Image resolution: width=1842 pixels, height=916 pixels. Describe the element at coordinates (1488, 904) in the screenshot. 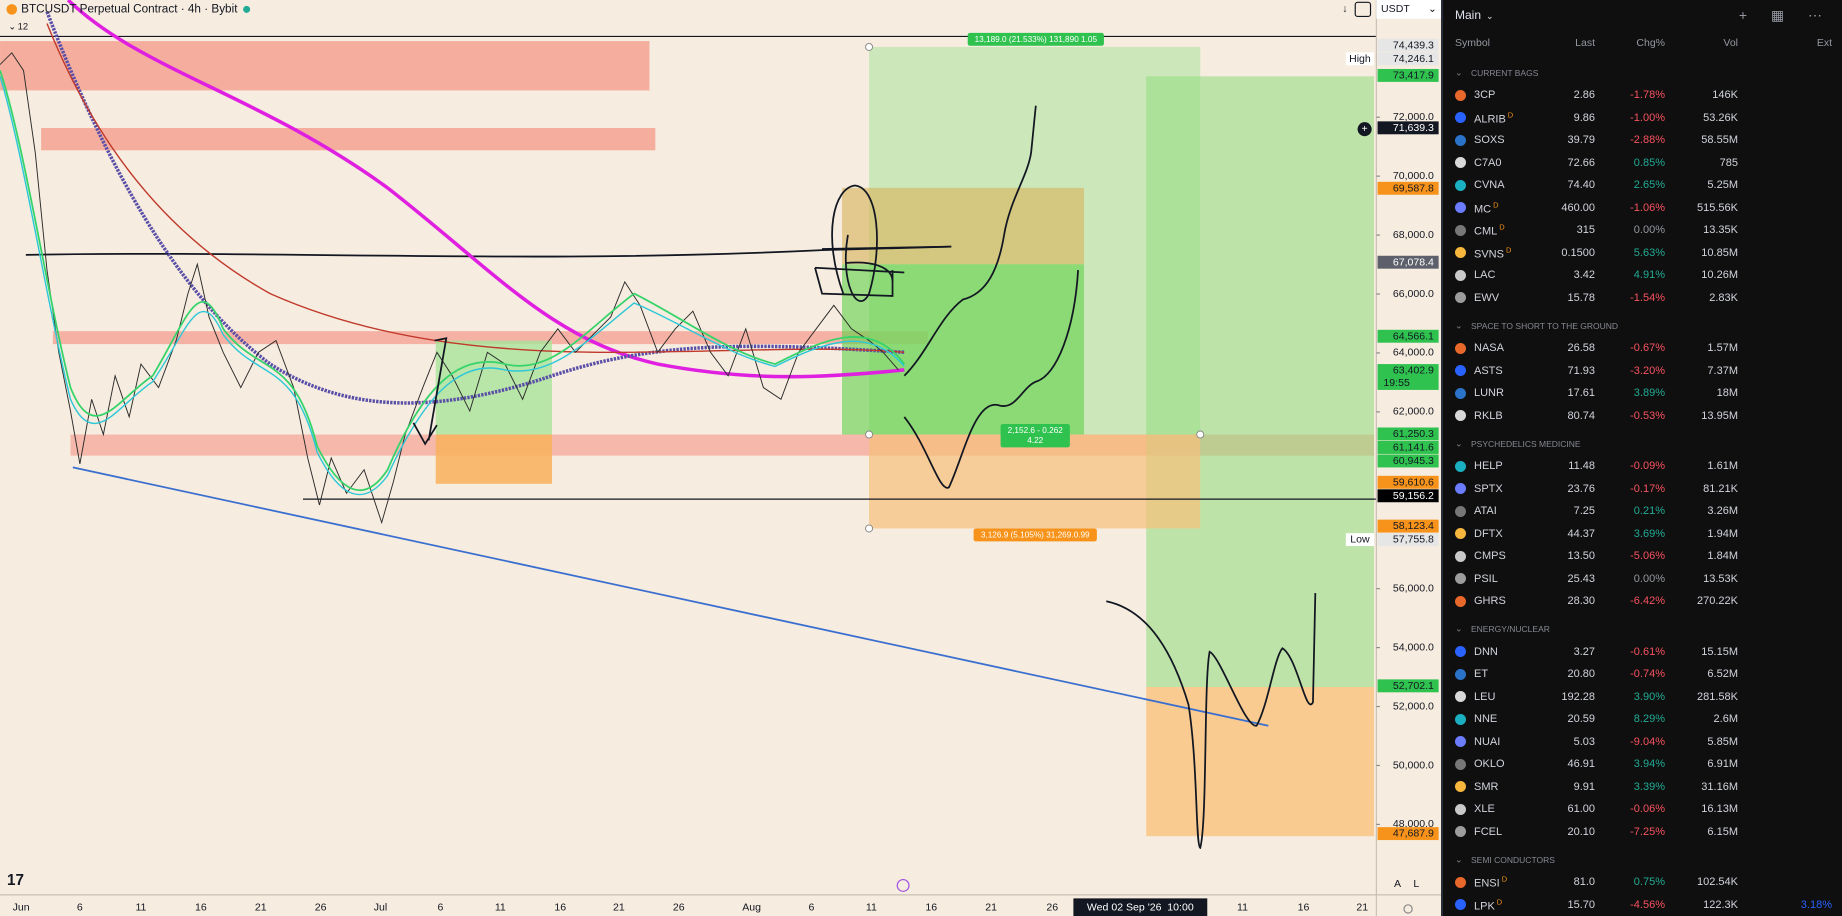

I see `symbol-cell: LPK D` at that location.